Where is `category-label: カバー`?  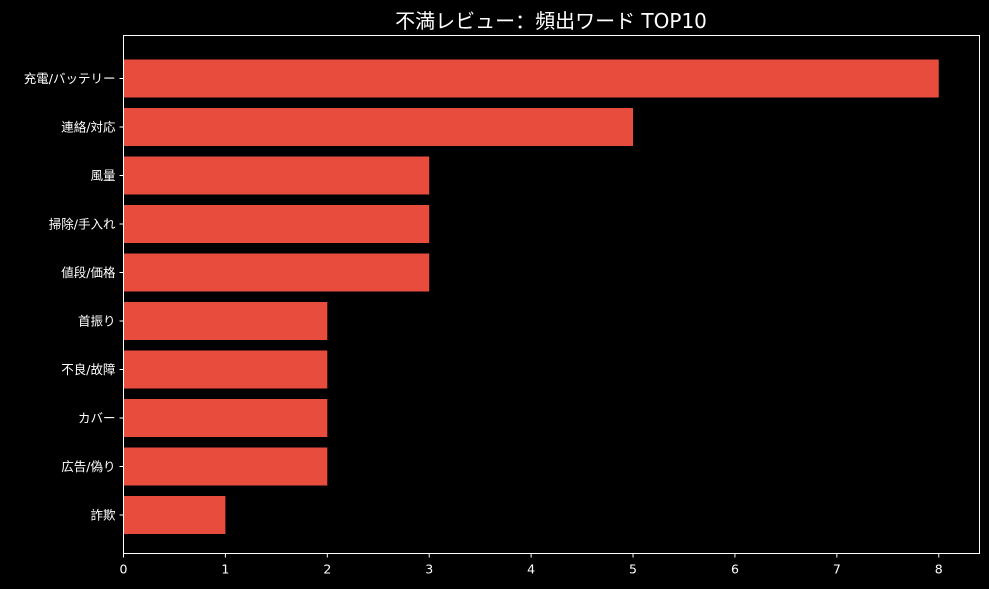 category-label: カバー is located at coordinates (97, 418).